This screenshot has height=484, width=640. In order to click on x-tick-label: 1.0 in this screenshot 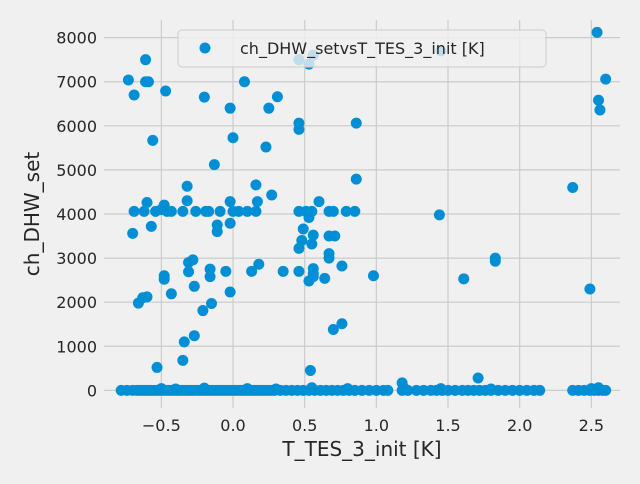, I will do `click(376, 425)`.